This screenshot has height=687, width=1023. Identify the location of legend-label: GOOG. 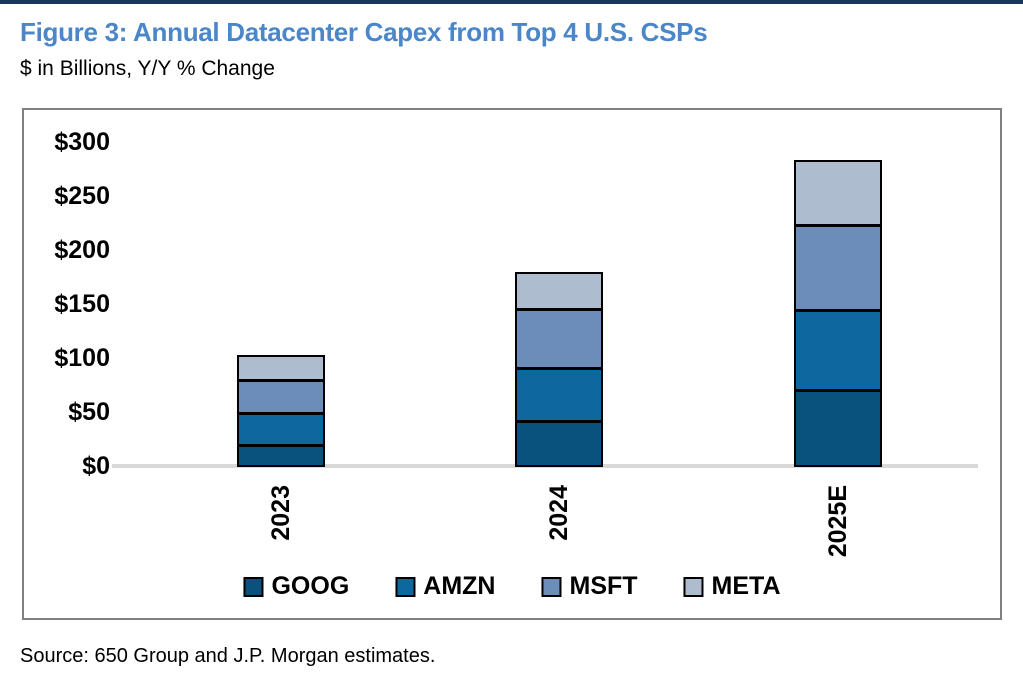
(310, 586).